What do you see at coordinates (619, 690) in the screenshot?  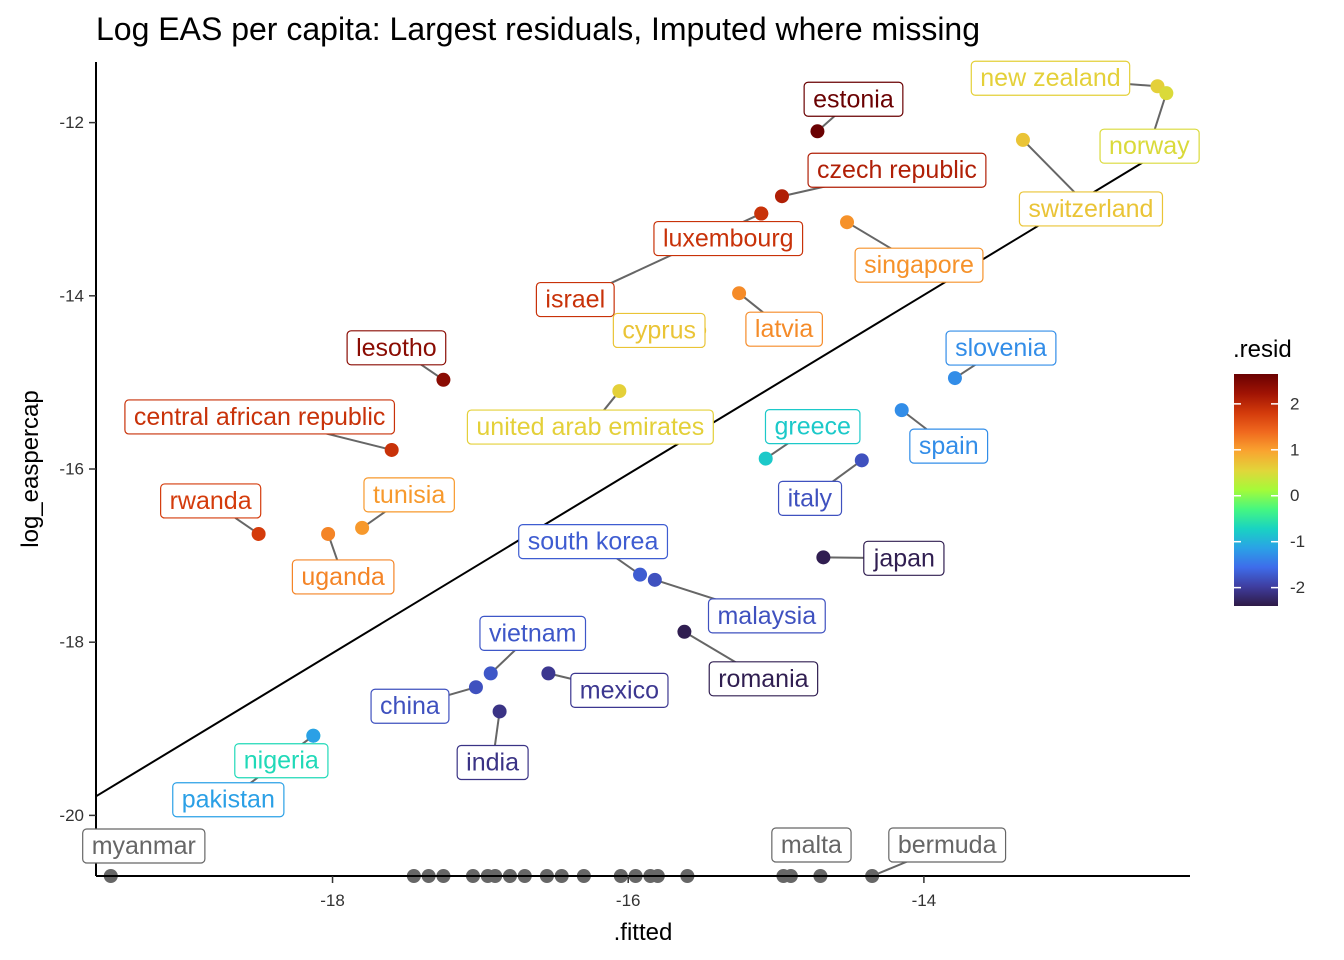 I see `point-label: mexico` at bounding box center [619, 690].